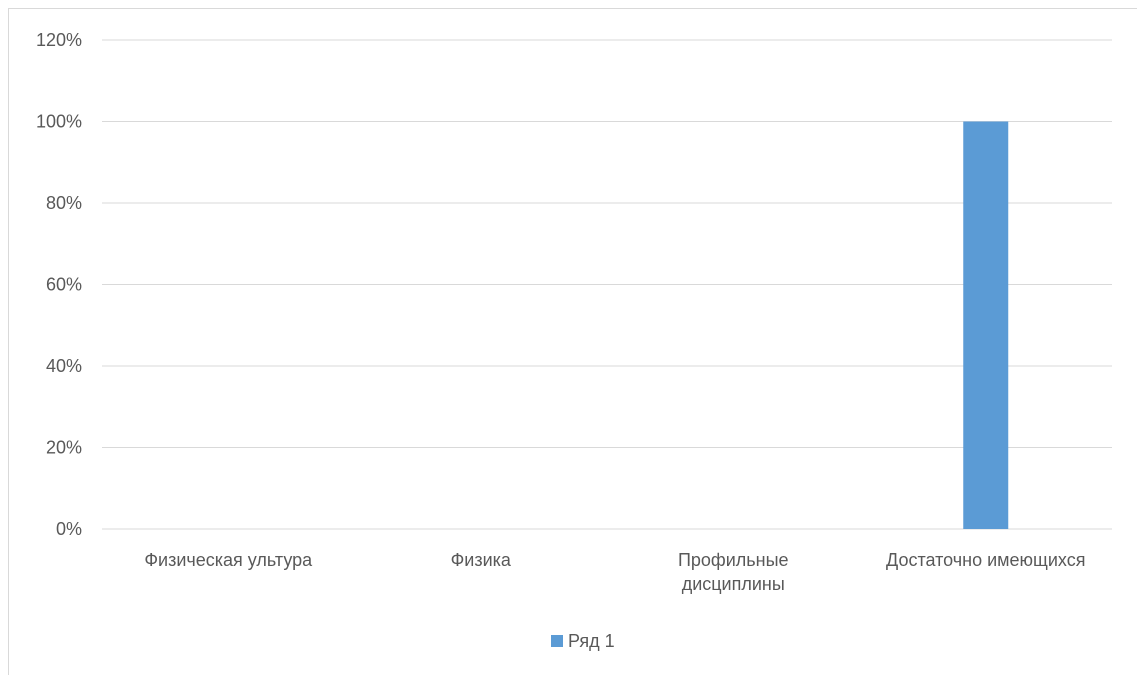 The height and width of the screenshot is (681, 1145). Describe the element at coordinates (481, 560) in the screenshot. I see `x-category-label: Физика` at that location.